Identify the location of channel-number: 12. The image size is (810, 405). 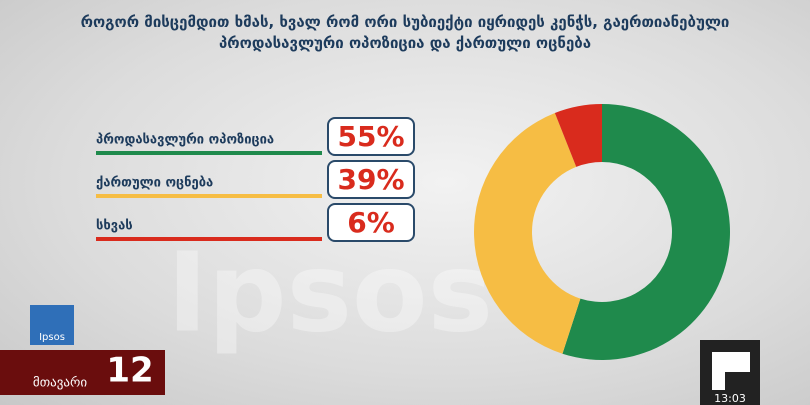
(129, 371).